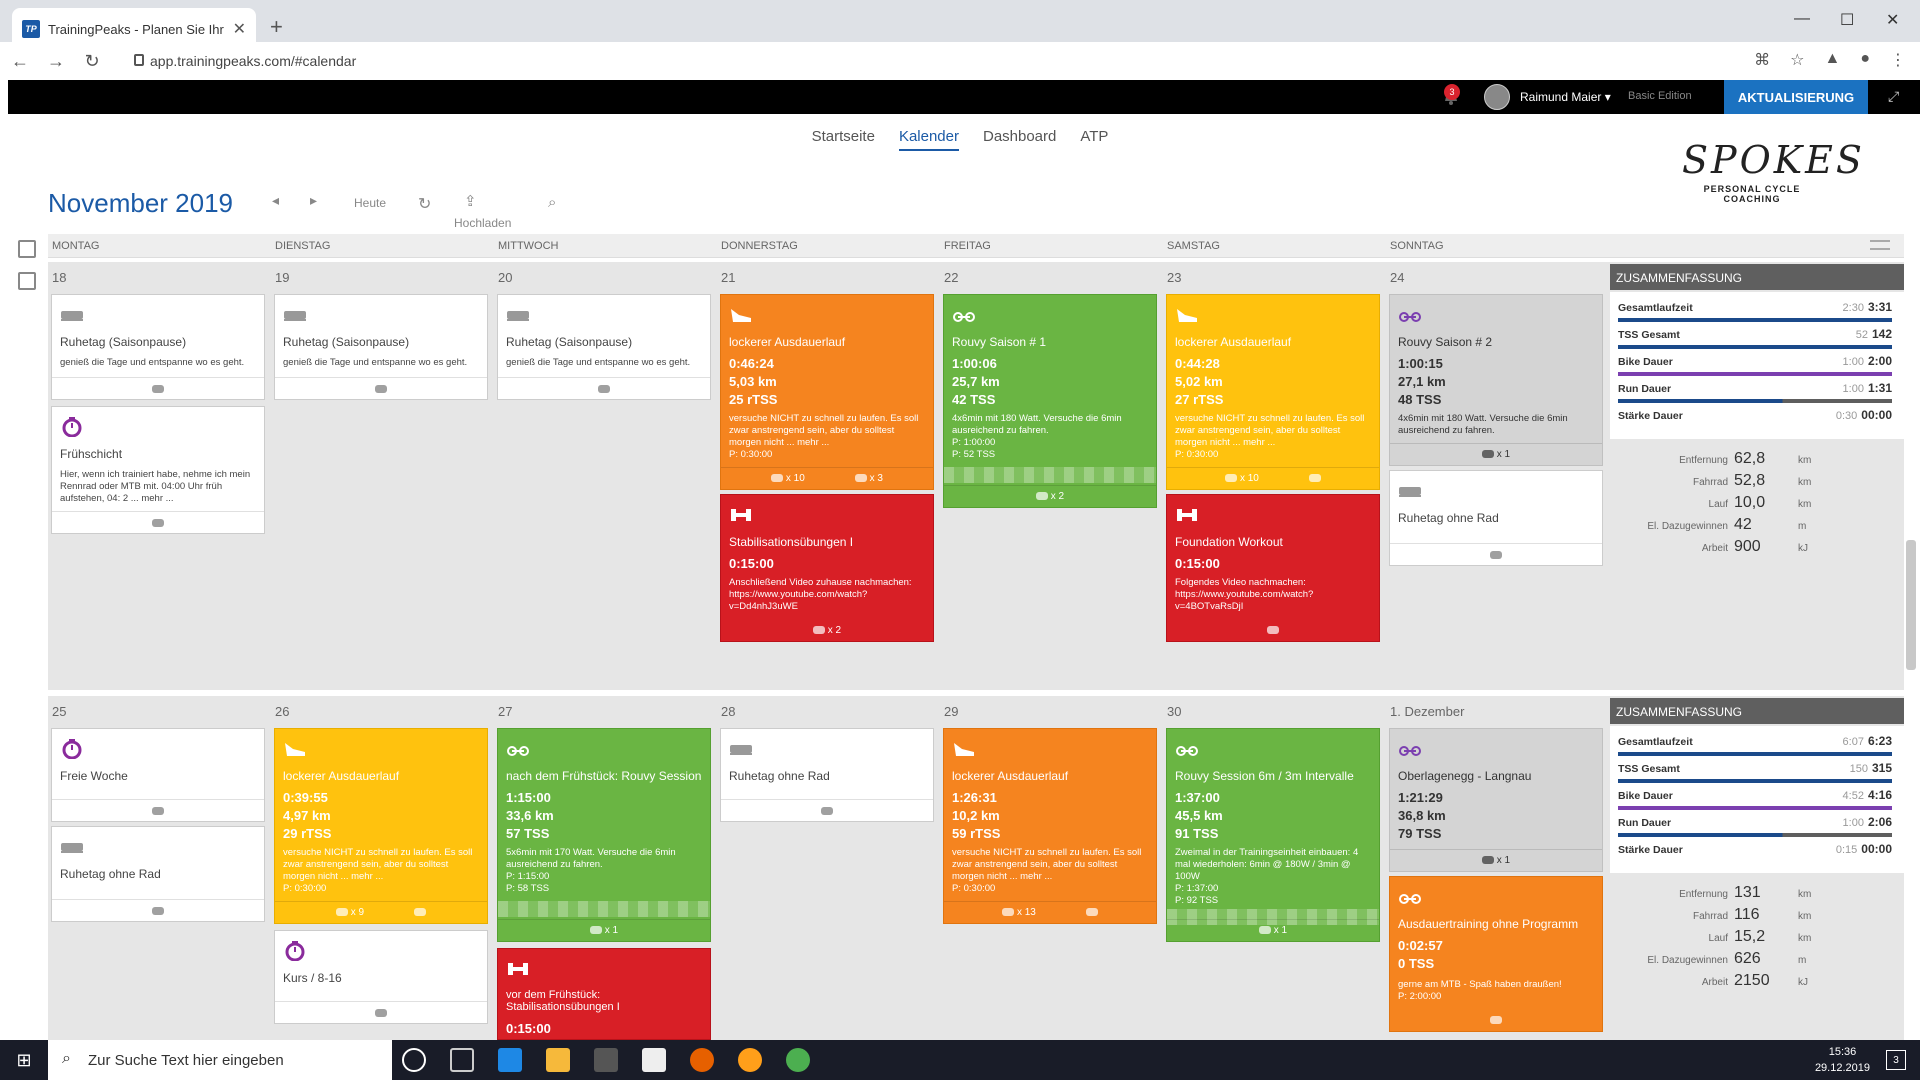 This screenshot has width=1920, height=1080. What do you see at coordinates (1503, 860) in the screenshot?
I see `comments-text: x 1` at bounding box center [1503, 860].